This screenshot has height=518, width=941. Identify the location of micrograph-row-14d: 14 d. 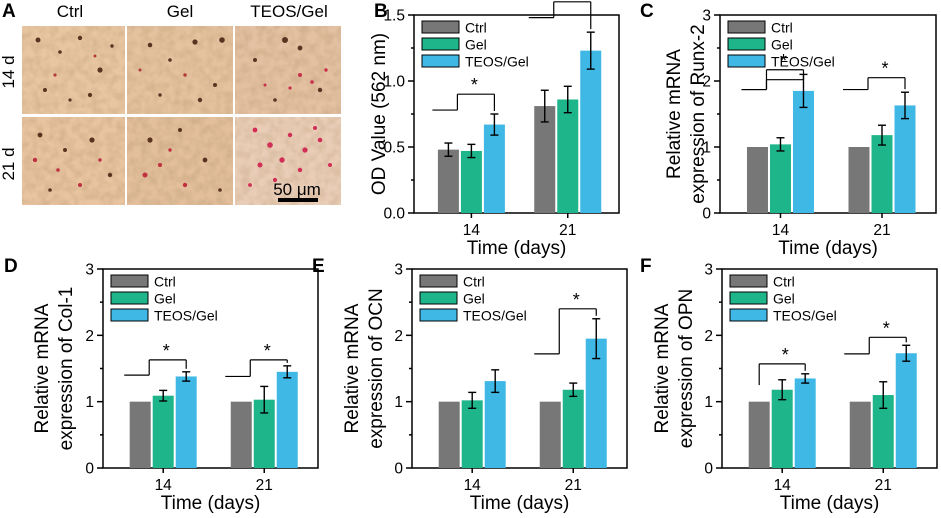
(9, 71).